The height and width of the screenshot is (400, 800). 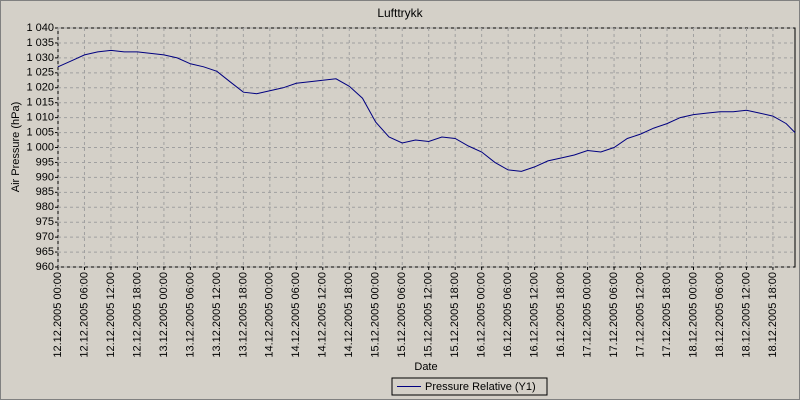 What do you see at coordinates (40, 103) in the screenshot?
I see `y-tick-label: 1 015` at bounding box center [40, 103].